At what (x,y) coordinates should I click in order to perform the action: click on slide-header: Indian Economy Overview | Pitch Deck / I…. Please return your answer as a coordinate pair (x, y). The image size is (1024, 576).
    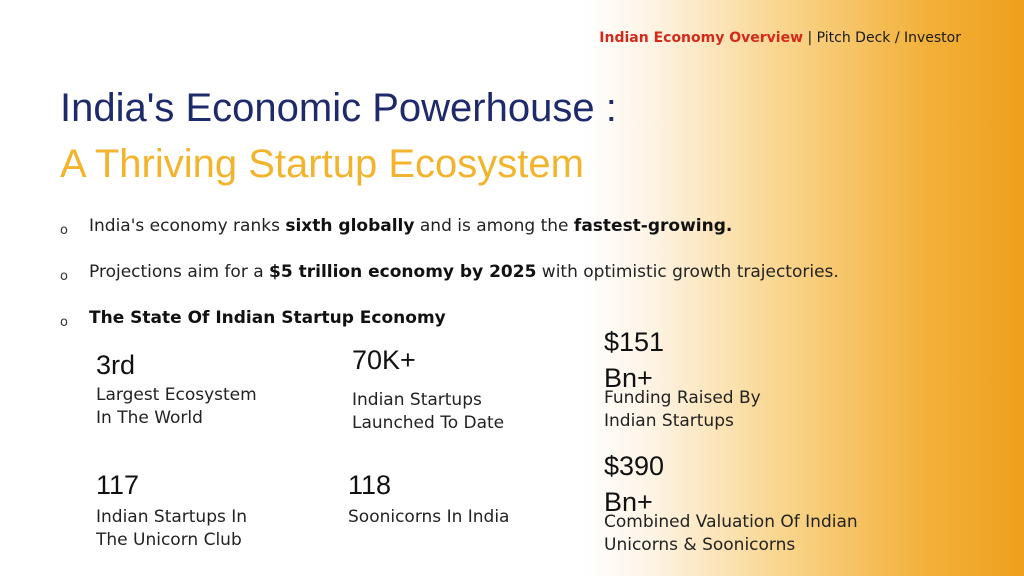
    Looking at the image, I should click on (780, 38).